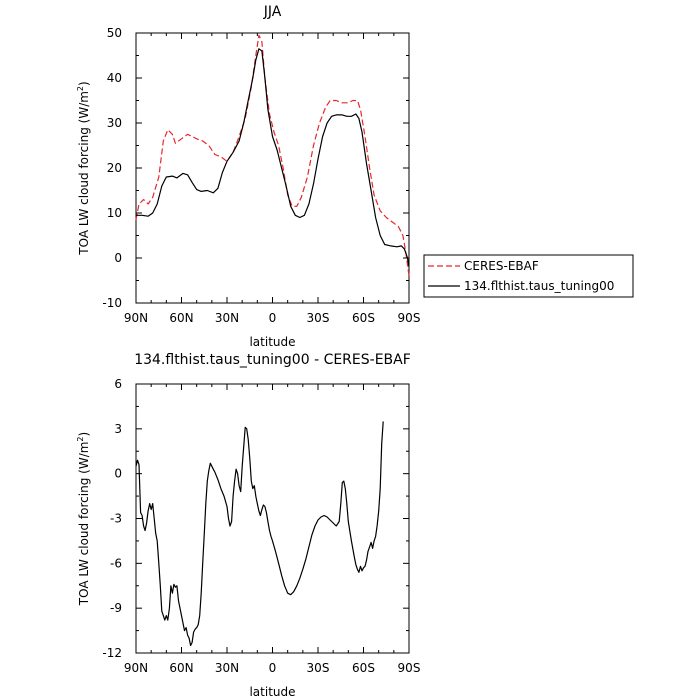 This screenshot has height=700, width=700. I want to click on y-tick-label: 20, so click(114, 168).